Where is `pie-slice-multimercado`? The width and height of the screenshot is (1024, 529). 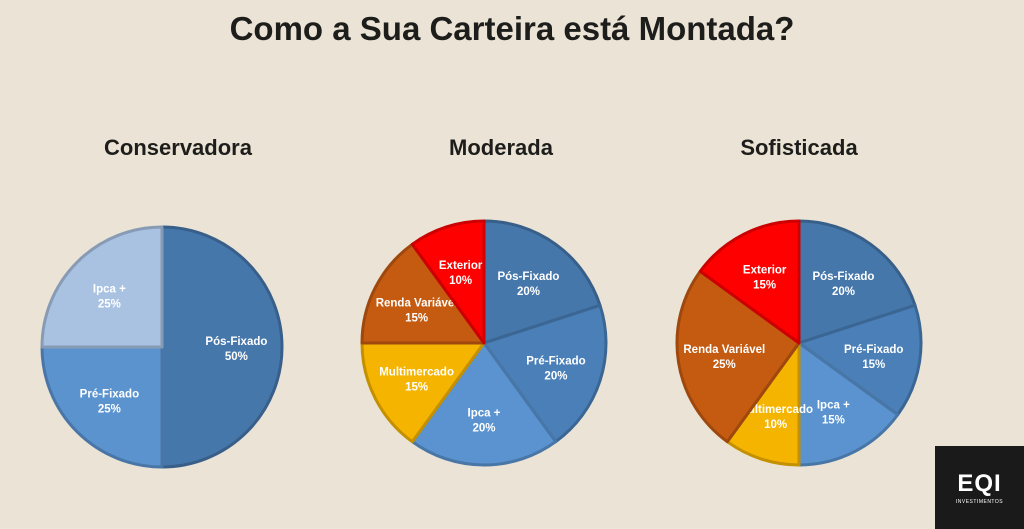 pie-slice-multimercado is located at coordinates (423, 392).